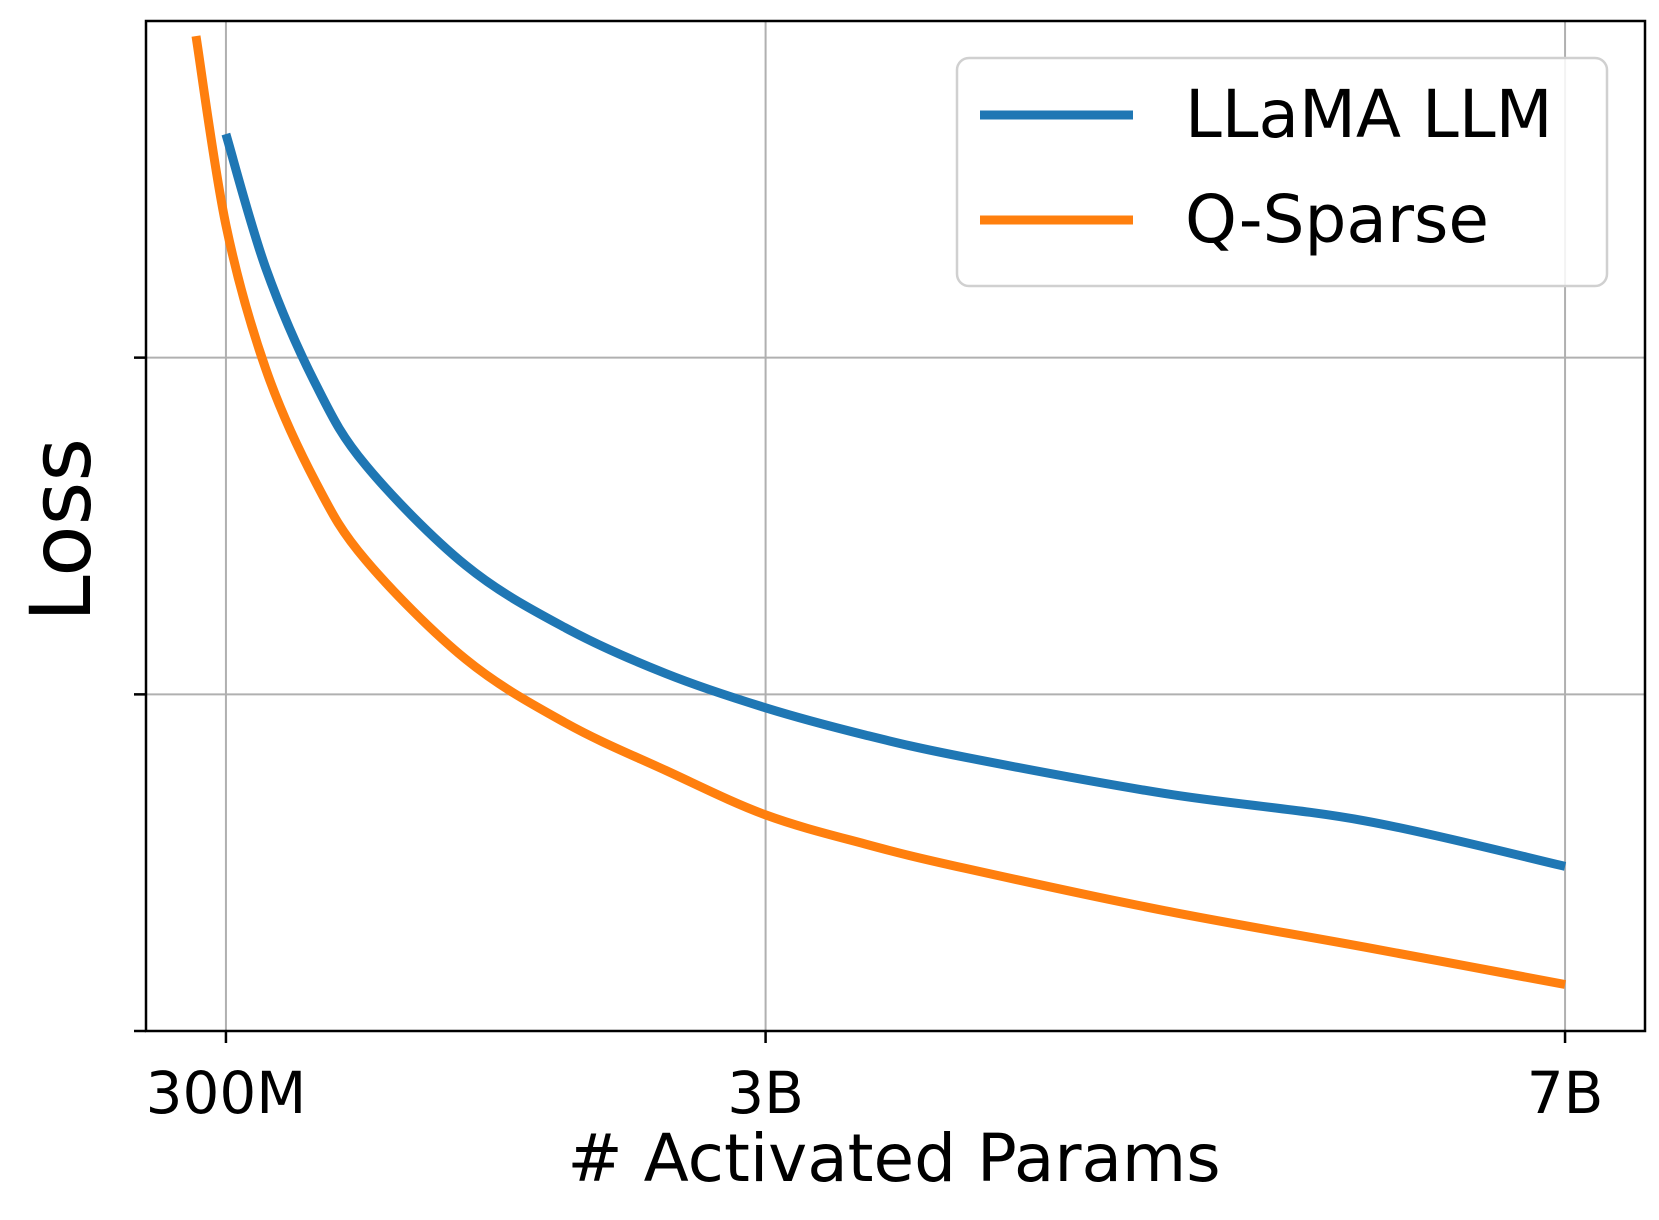 The height and width of the screenshot is (1220, 1659). I want to click on legend-label-llama-llm: LLaMA LLM, so click(1369, 114).